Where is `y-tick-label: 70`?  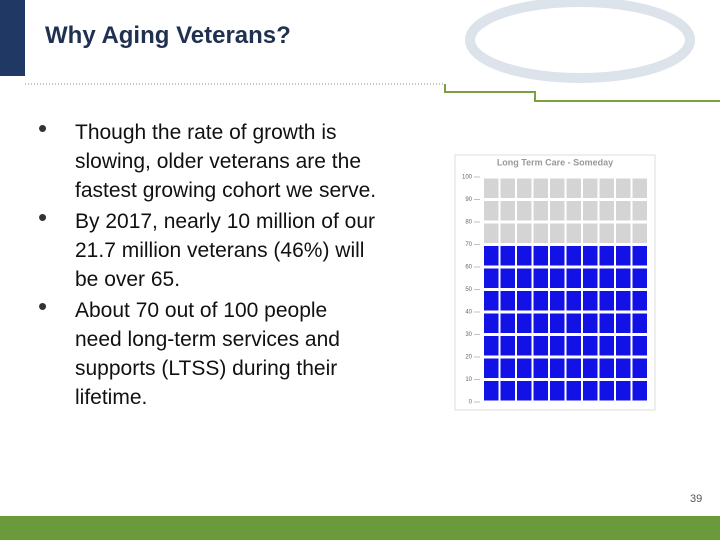
y-tick-label: 70 is located at coordinates (468, 245).